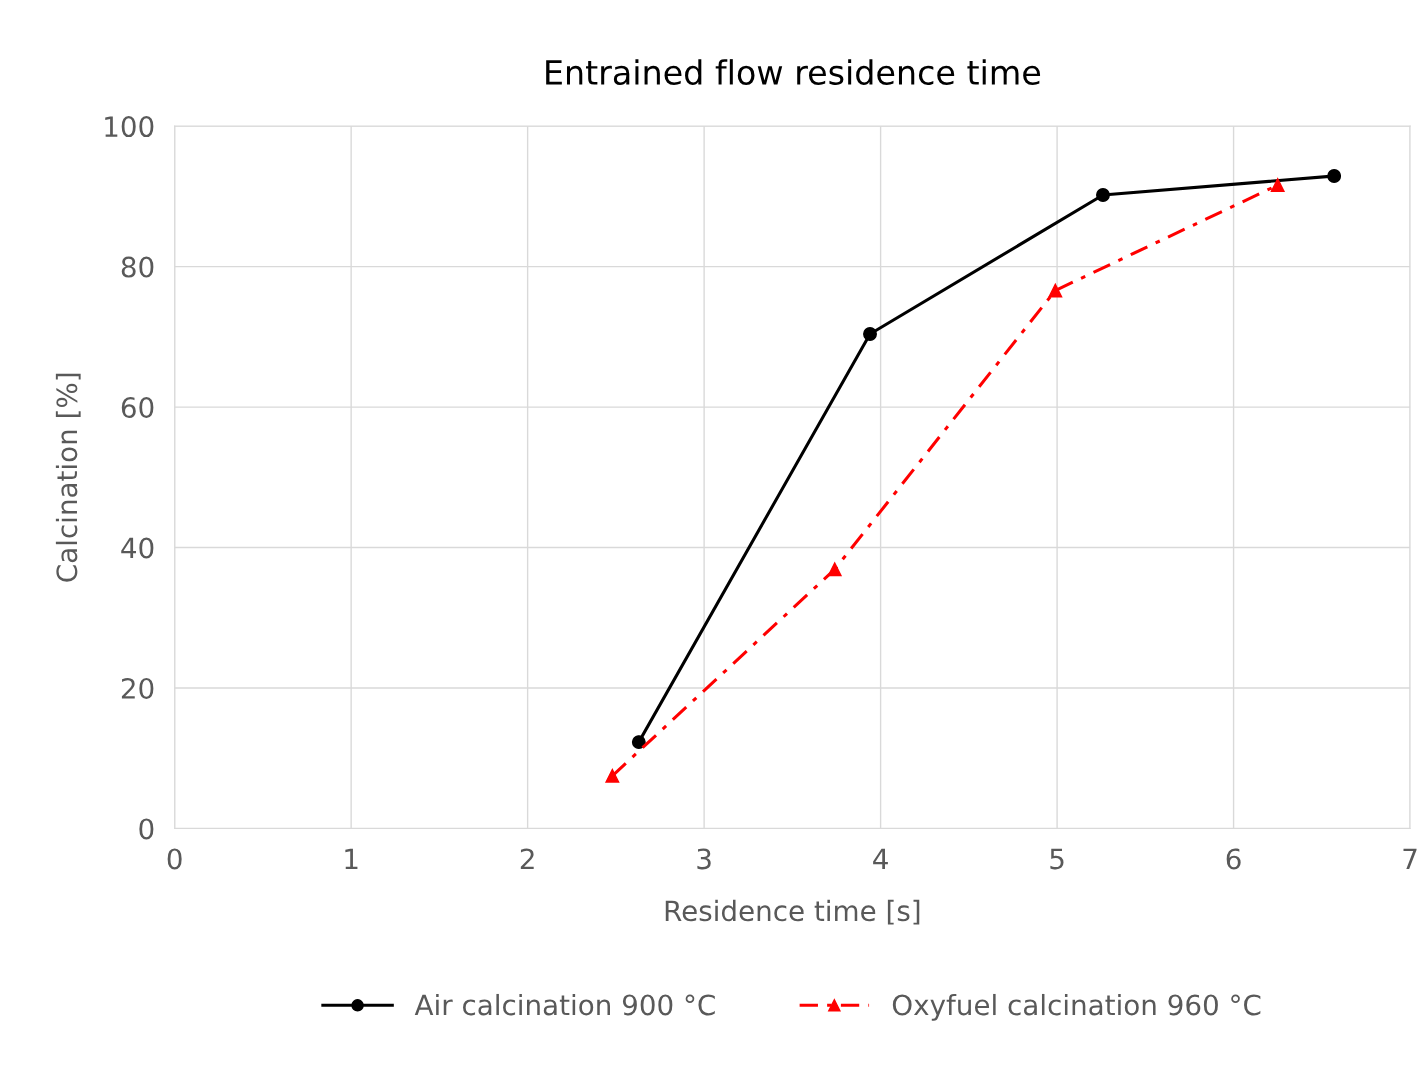 This screenshot has height=1069, width=1420. I want to click on x-tick-label: 6, so click(1233, 859).